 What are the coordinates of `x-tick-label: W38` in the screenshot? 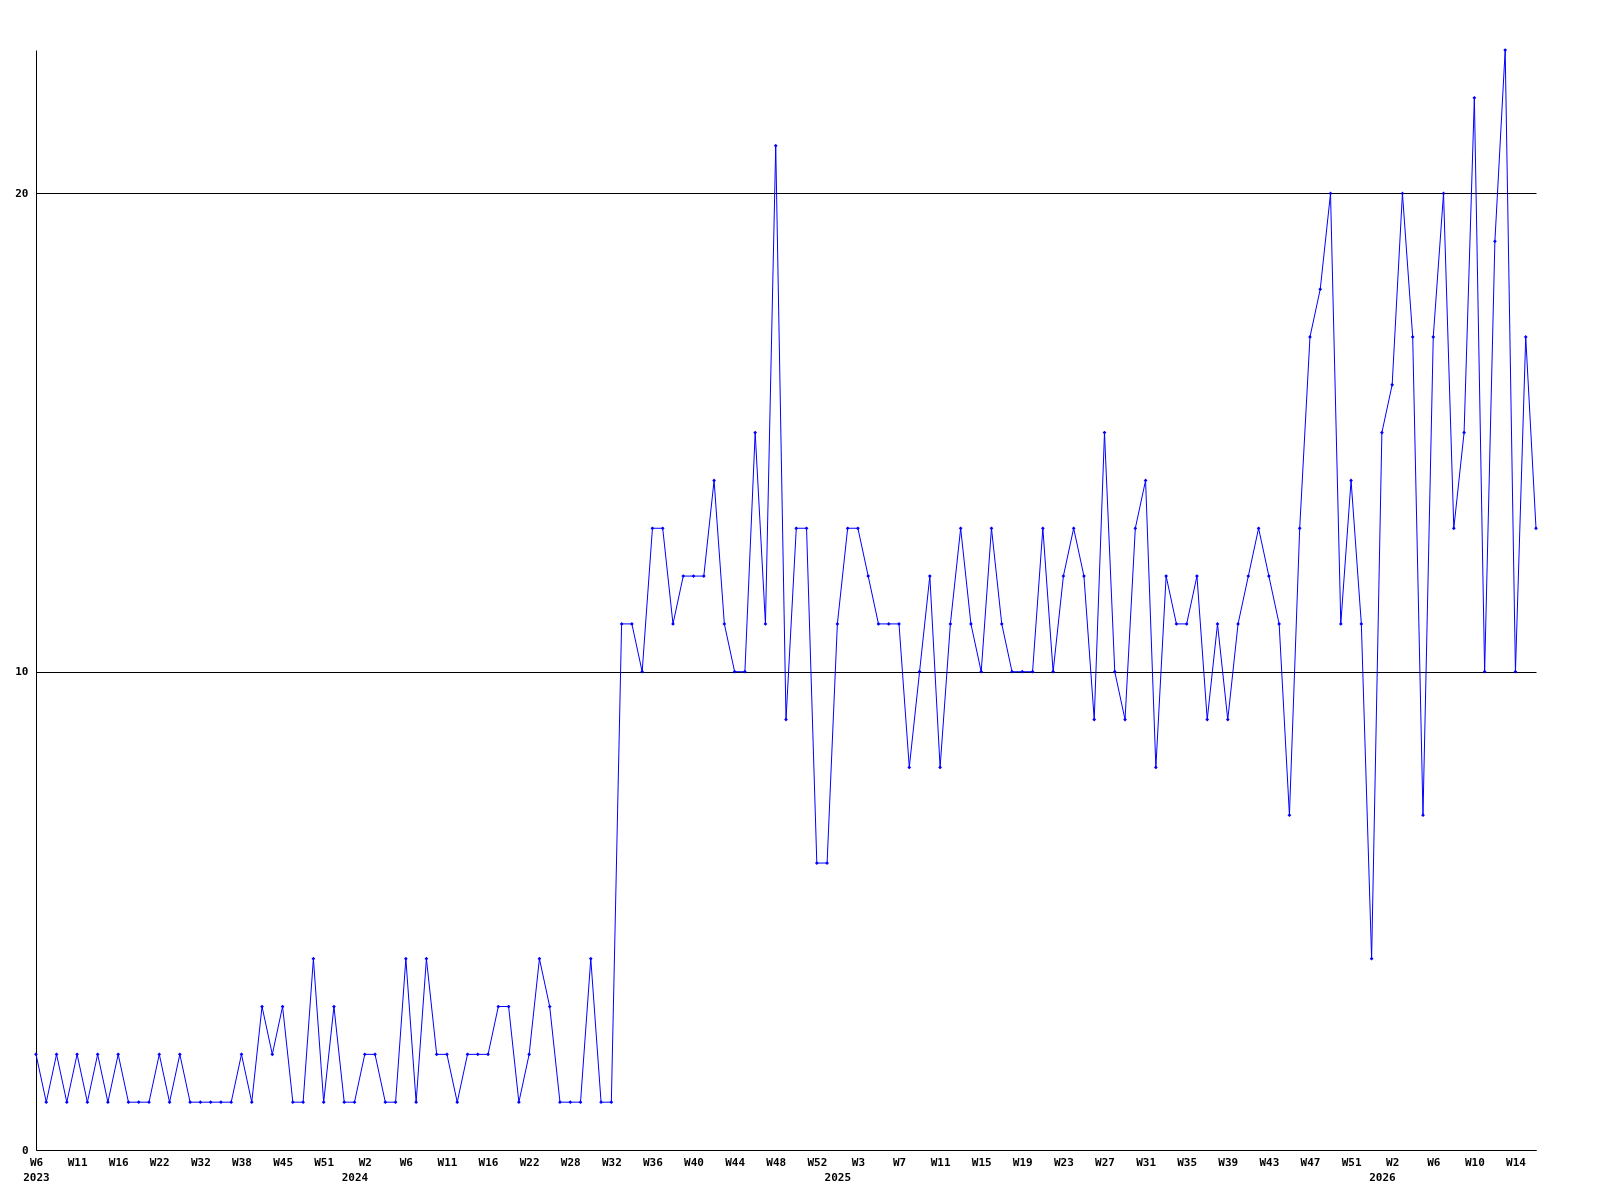 It's located at (242, 1162).